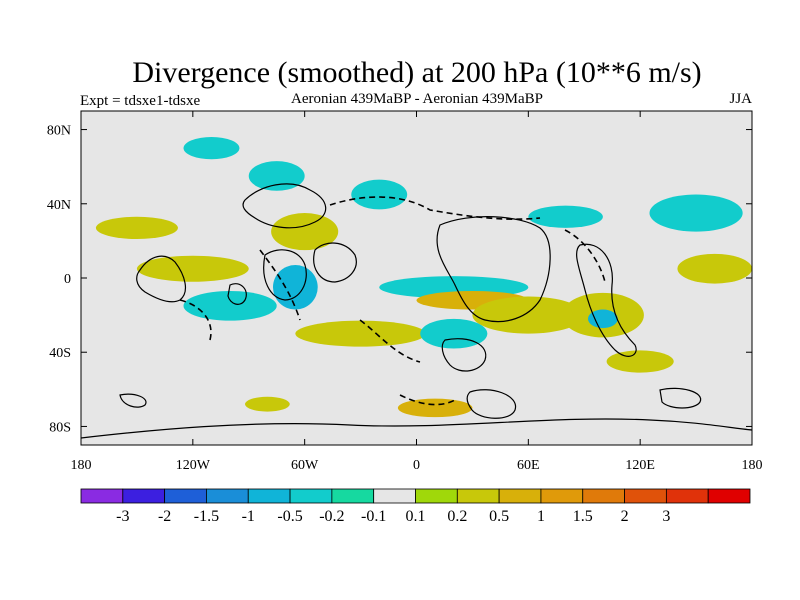 This screenshot has width=800, height=600. What do you see at coordinates (67, 279) in the screenshot?
I see `y-tick-label: 0` at bounding box center [67, 279].